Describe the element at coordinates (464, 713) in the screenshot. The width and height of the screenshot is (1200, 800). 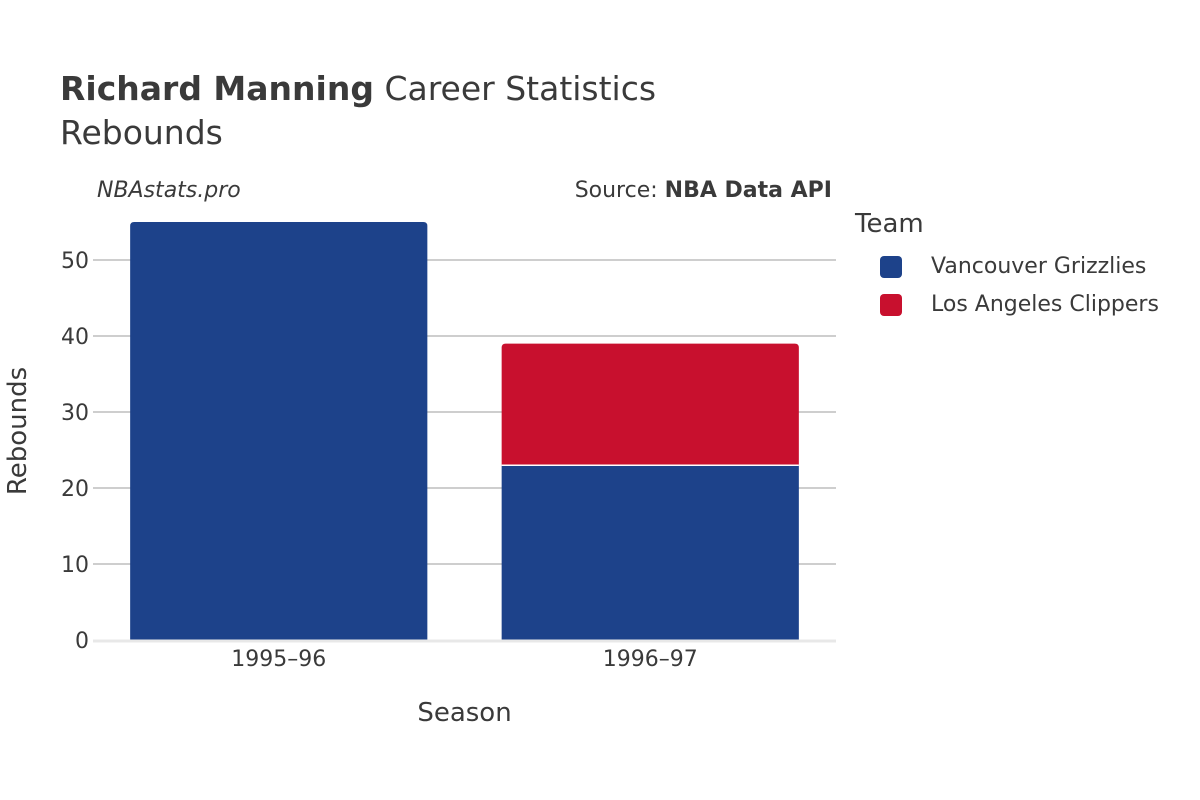
I see `x-axis-title: Season` at that location.